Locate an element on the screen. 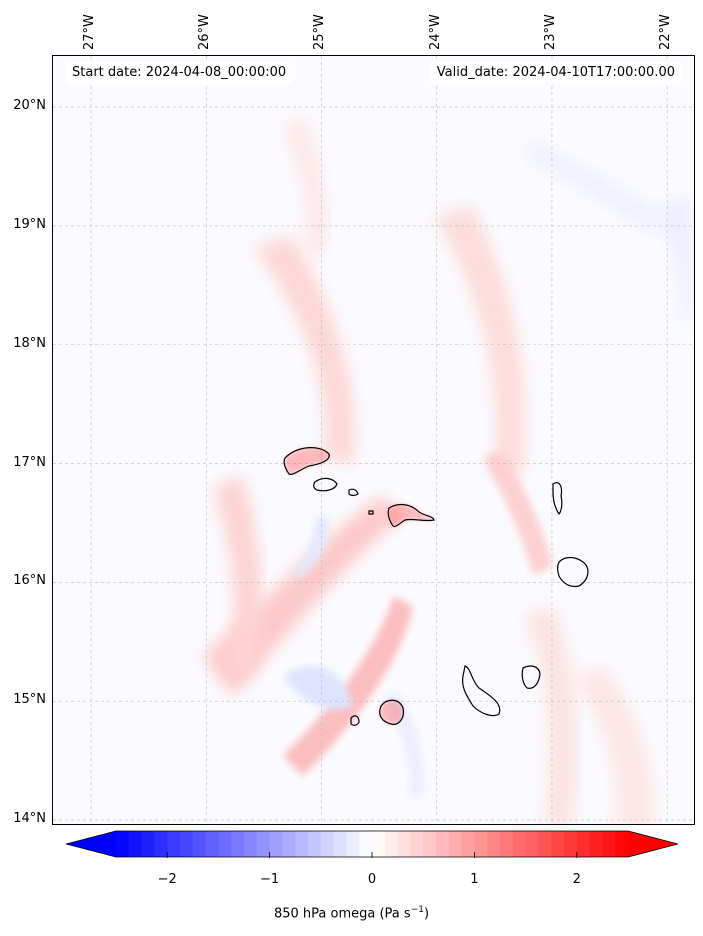 This screenshot has width=703, height=936. coastline-sao-nicolau is located at coordinates (411, 515).